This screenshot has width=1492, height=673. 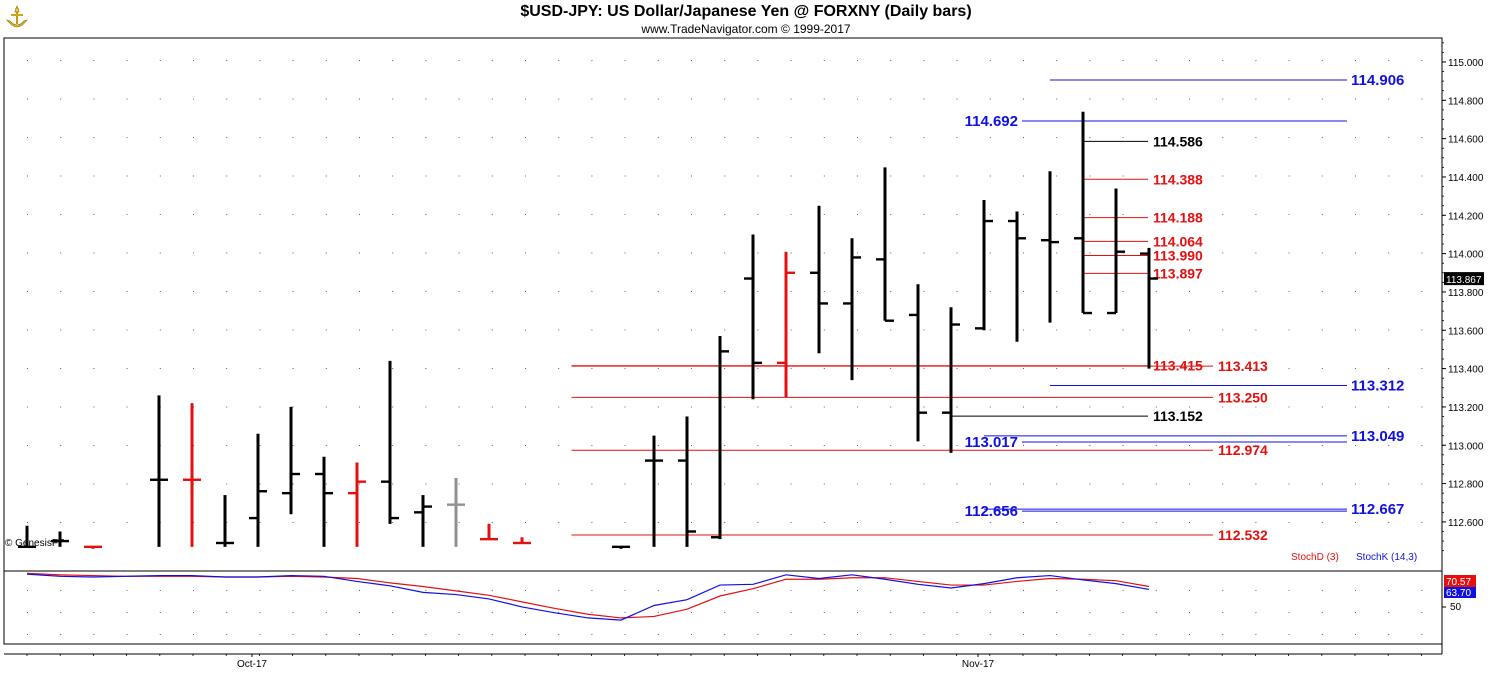 I want to click on y-tick-label: 114.000, so click(x=1466, y=255).